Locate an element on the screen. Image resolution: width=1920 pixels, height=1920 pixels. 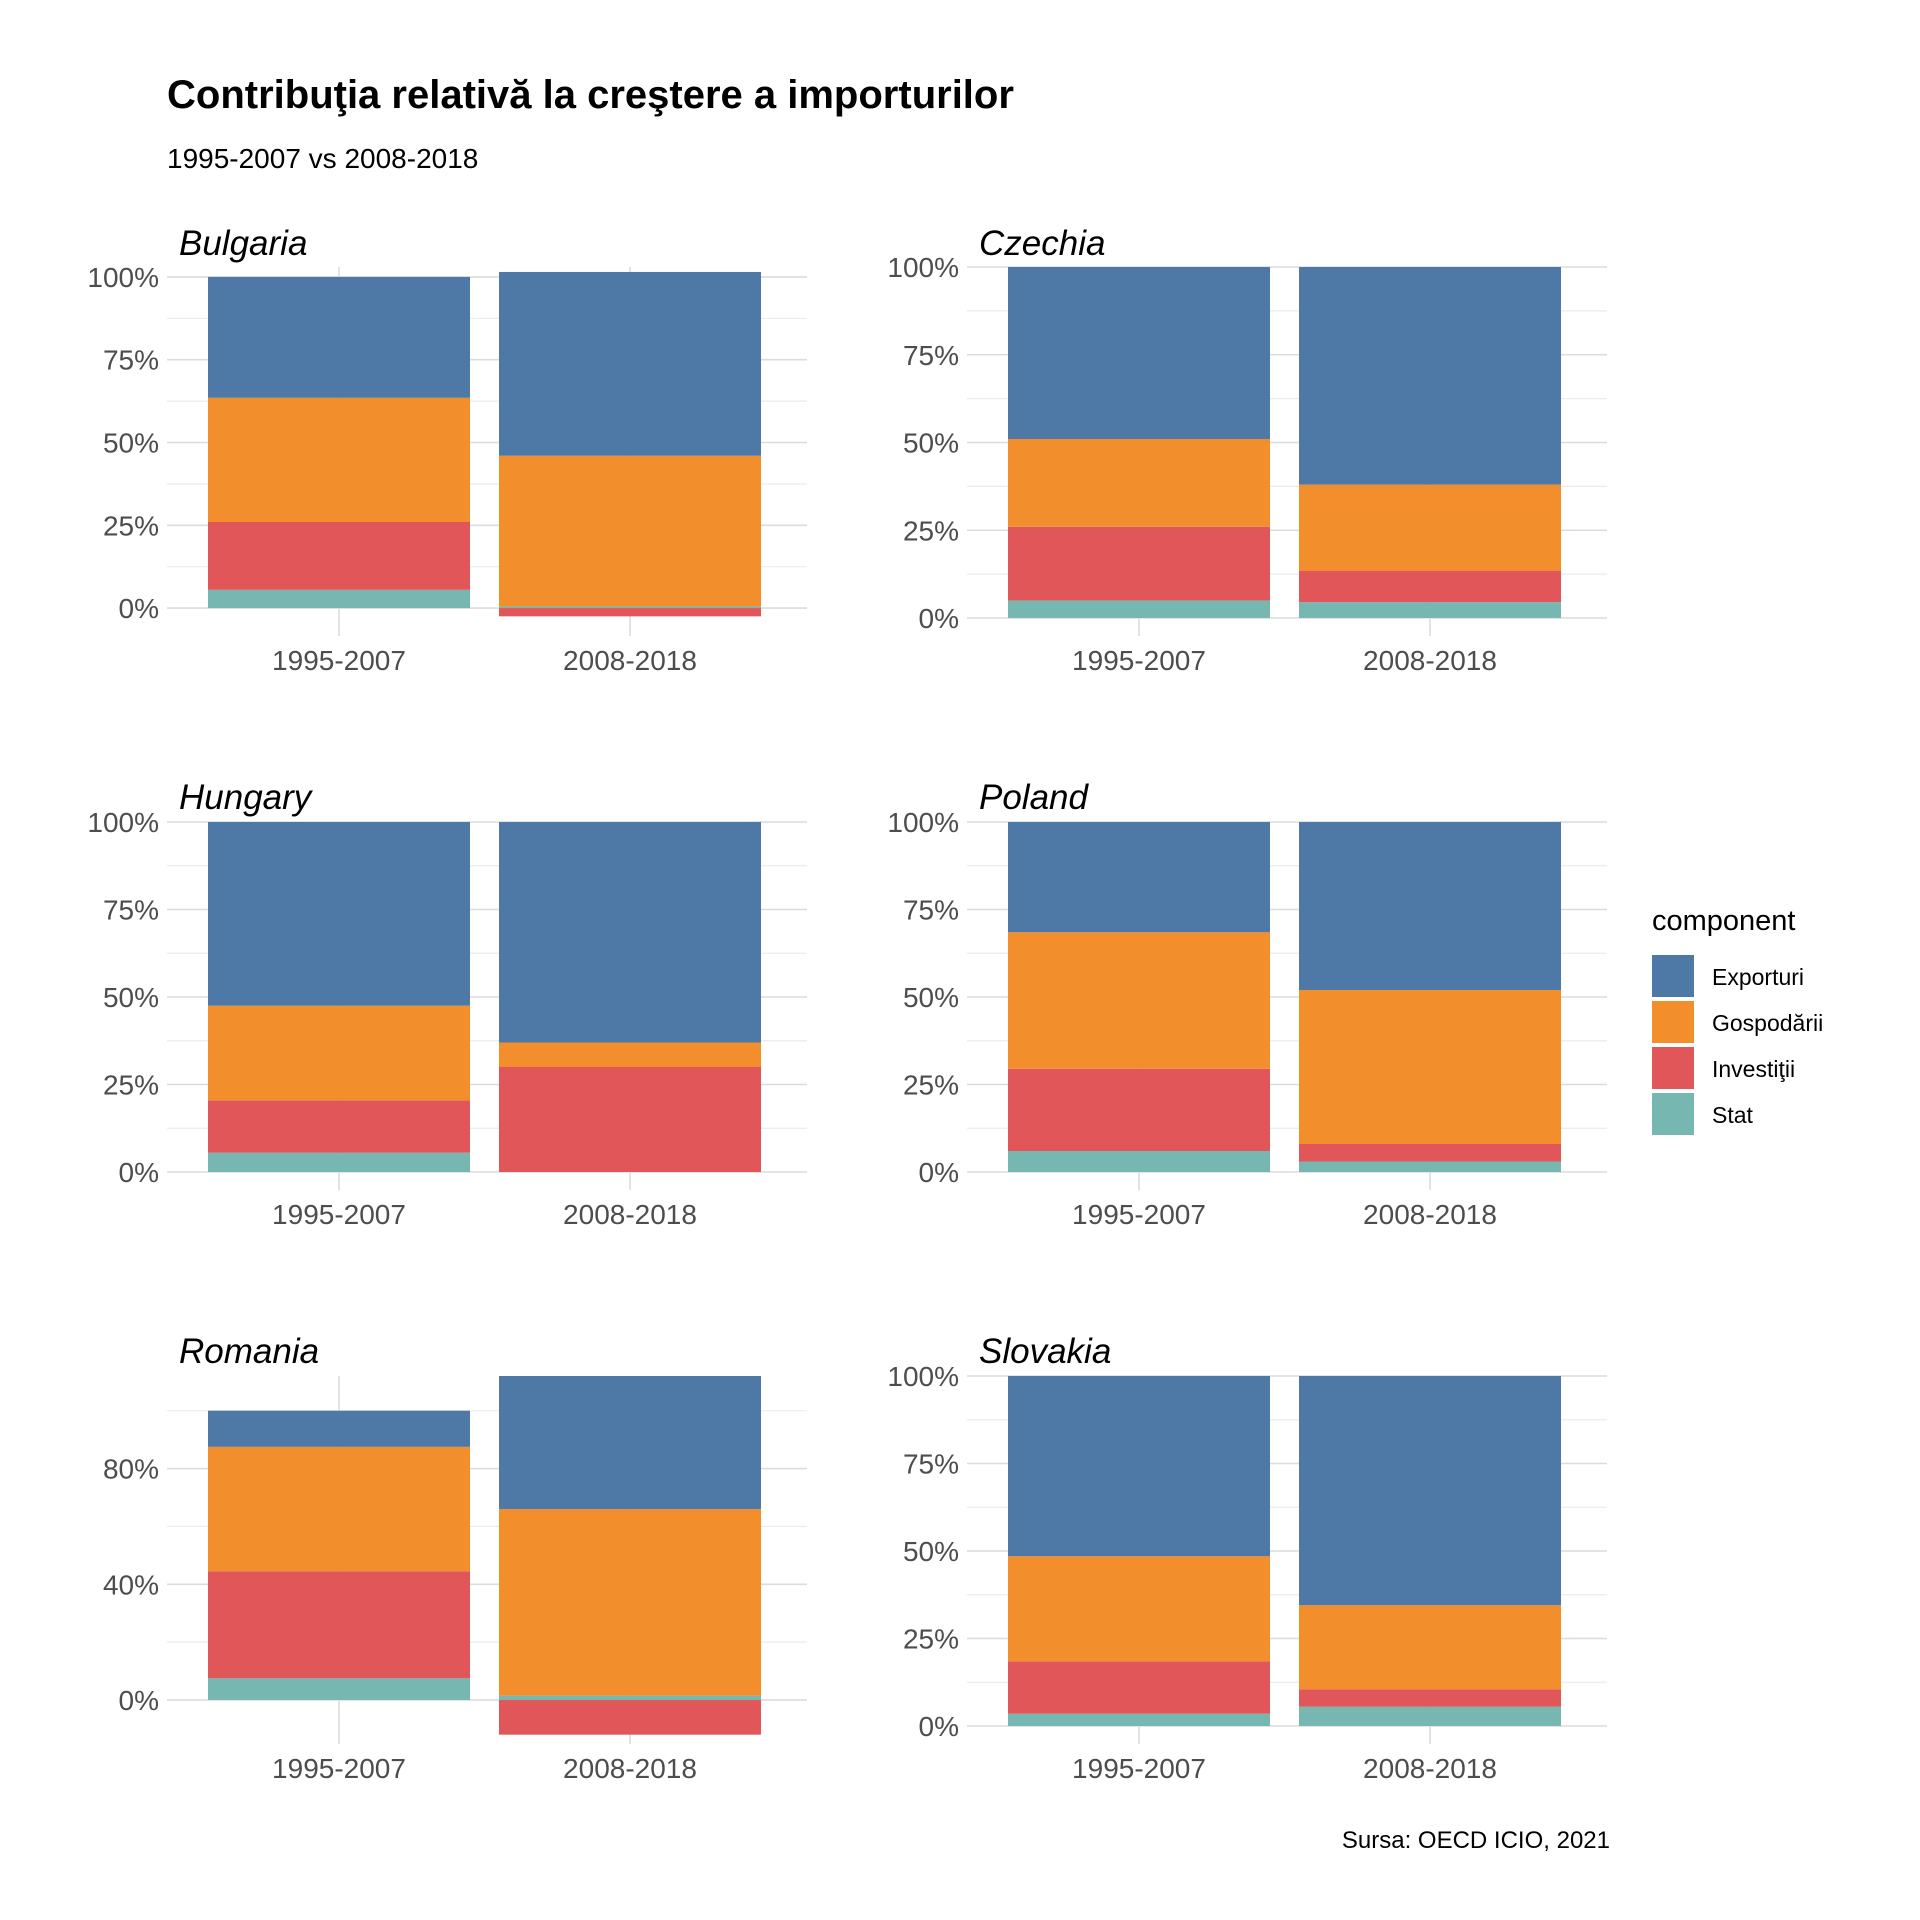
panel-title: Czechia is located at coordinates (1042, 243).